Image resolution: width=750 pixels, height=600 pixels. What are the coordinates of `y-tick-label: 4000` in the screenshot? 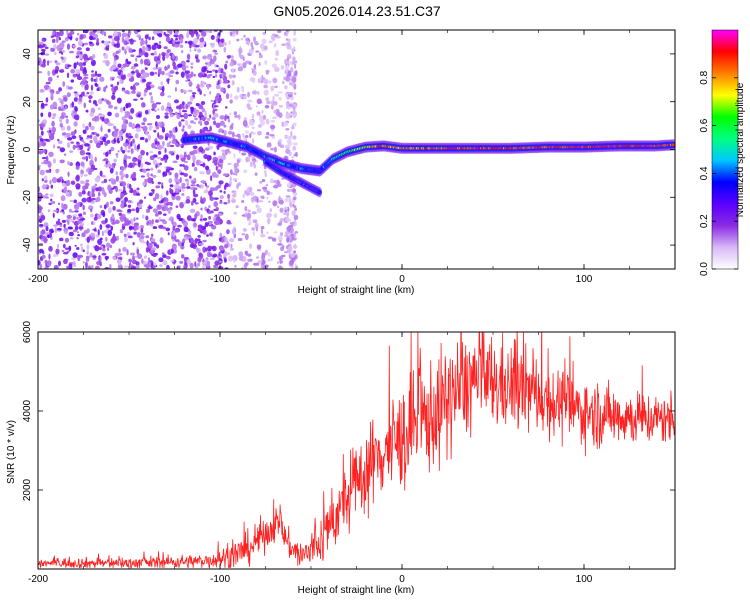 It's located at (27, 410).